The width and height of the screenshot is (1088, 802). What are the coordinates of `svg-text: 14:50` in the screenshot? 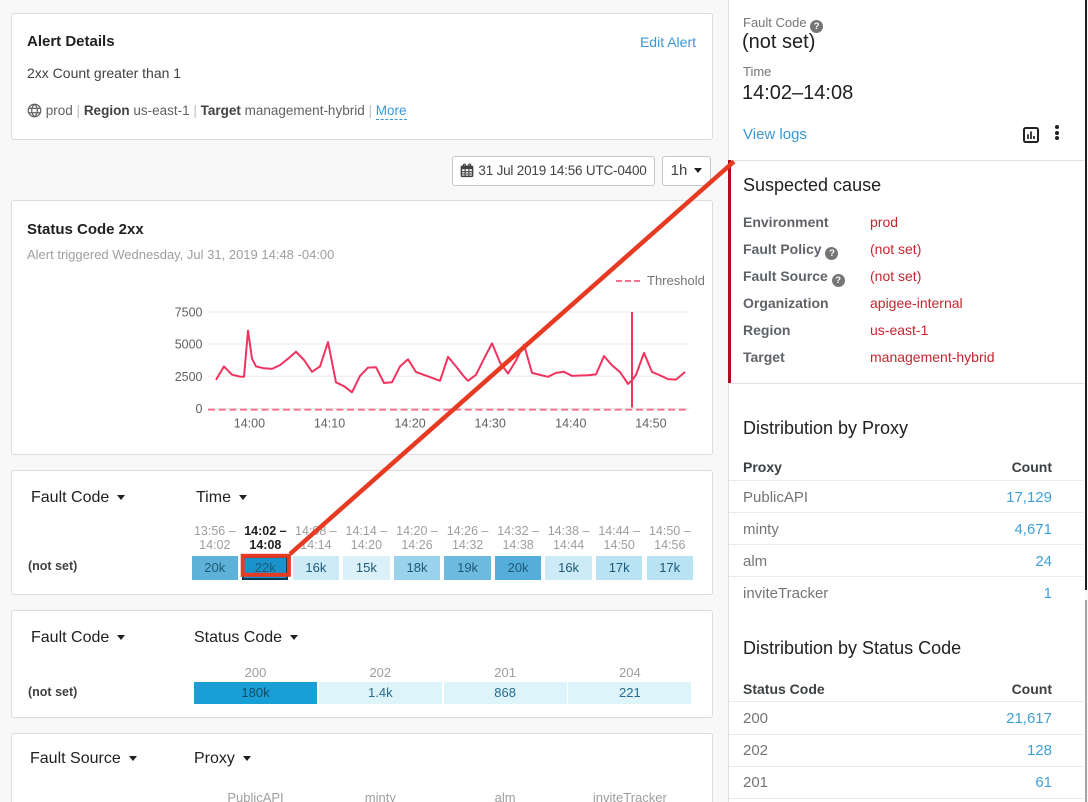 It's located at (650, 424).